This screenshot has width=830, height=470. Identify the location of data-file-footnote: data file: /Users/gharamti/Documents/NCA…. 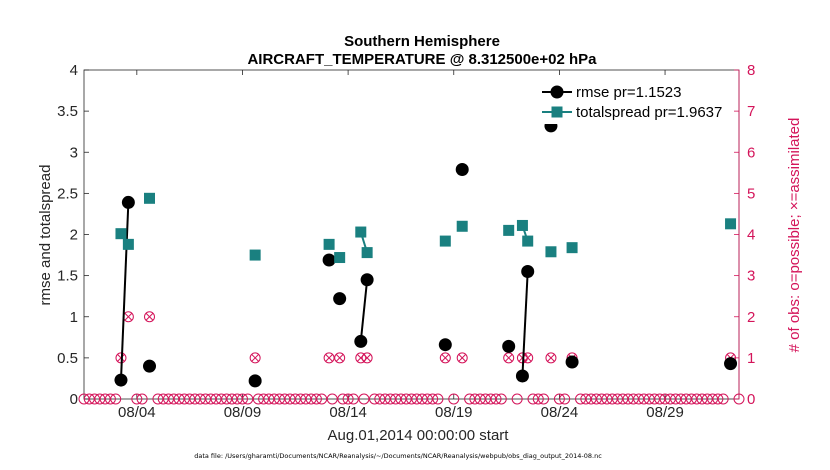
(398, 456).